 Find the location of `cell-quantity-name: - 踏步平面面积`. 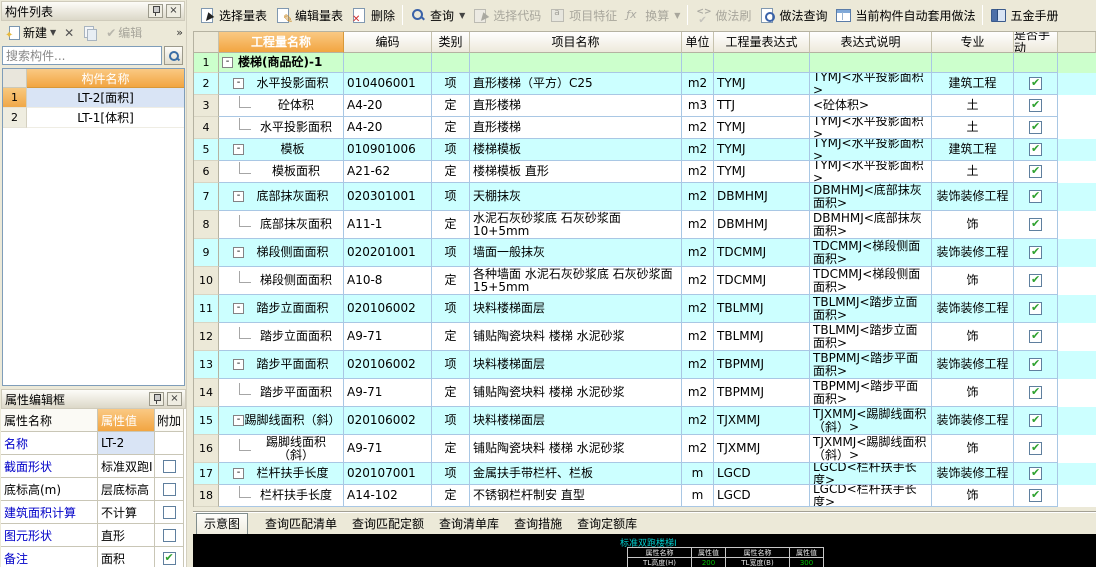

cell-quantity-name: - 踏步平面面积 is located at coordinates (281, 365).